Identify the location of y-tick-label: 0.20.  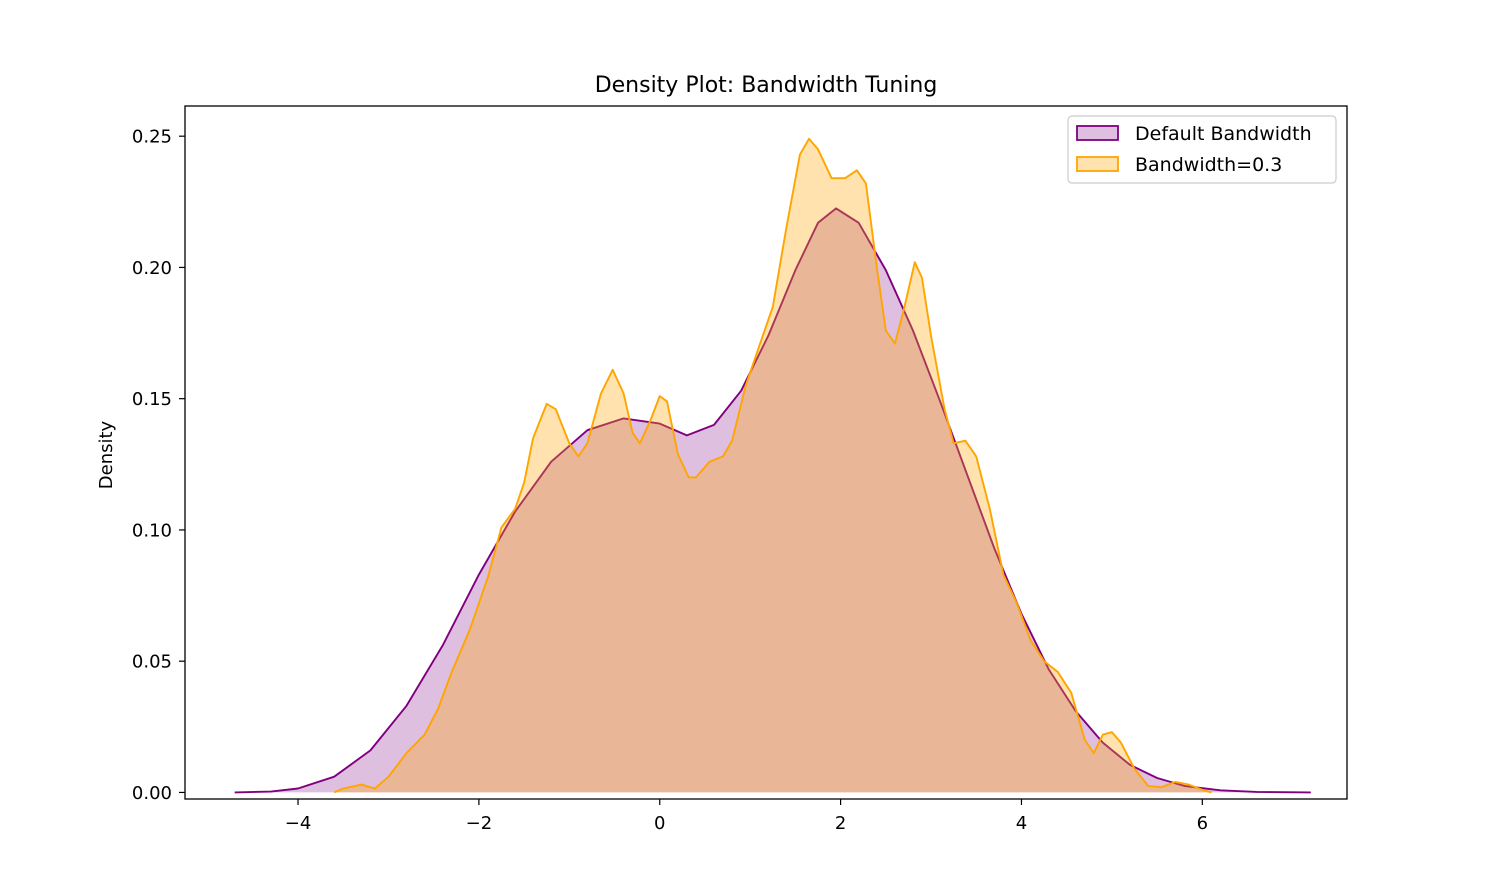
(152, 268).